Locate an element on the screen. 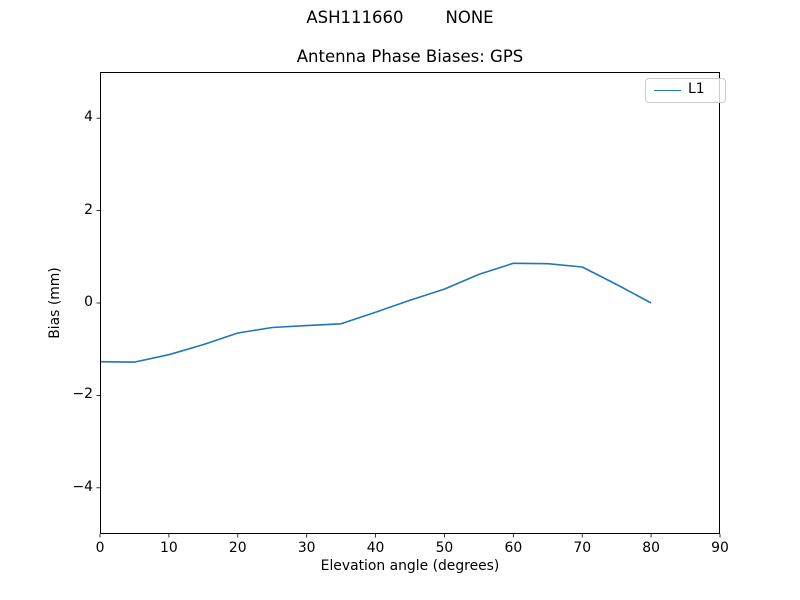  x-tick-label: 0 is located at coordinates (100, 548).